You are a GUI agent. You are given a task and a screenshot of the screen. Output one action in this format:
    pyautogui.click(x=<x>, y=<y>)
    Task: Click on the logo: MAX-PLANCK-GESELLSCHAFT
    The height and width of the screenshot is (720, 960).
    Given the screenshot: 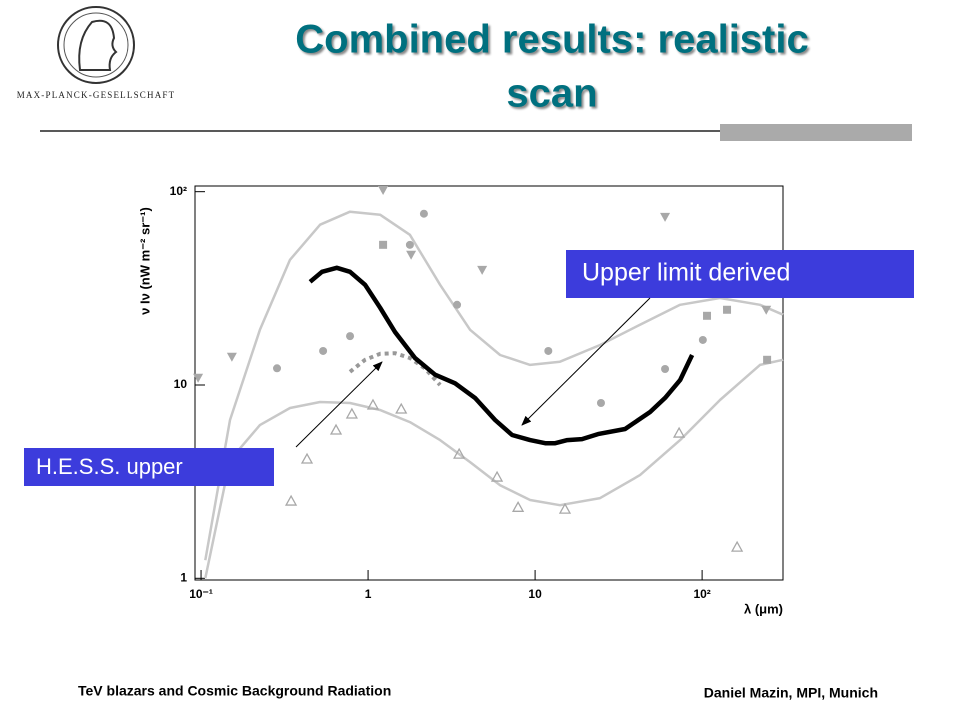 What is the action you would take?
    pyautogui.click(x=96, y=53)
    